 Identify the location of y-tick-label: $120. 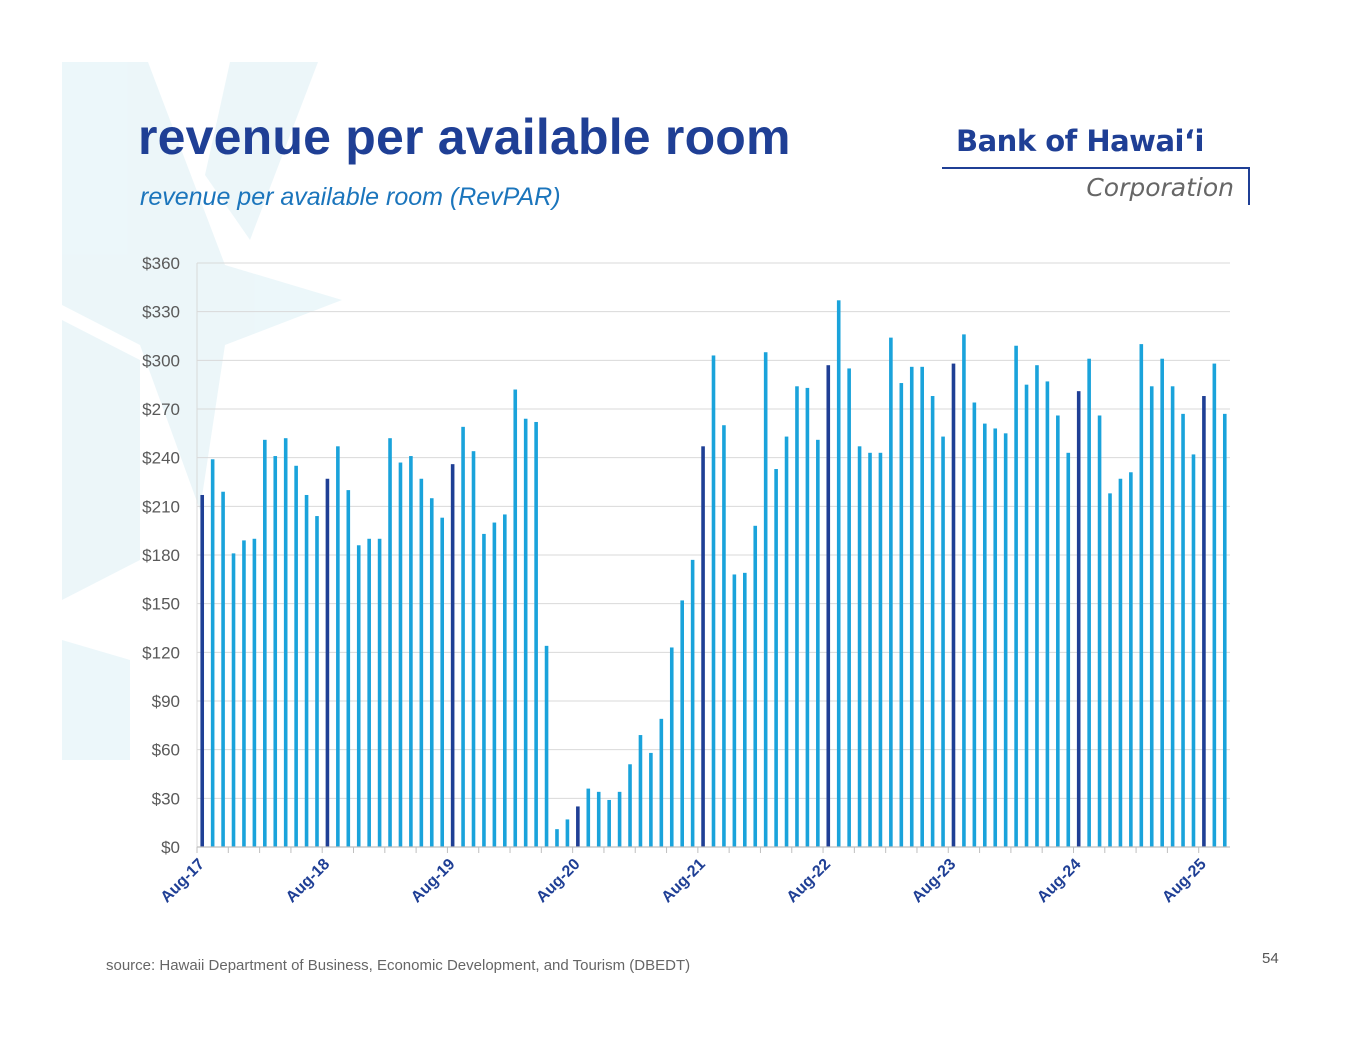
(161, 652).